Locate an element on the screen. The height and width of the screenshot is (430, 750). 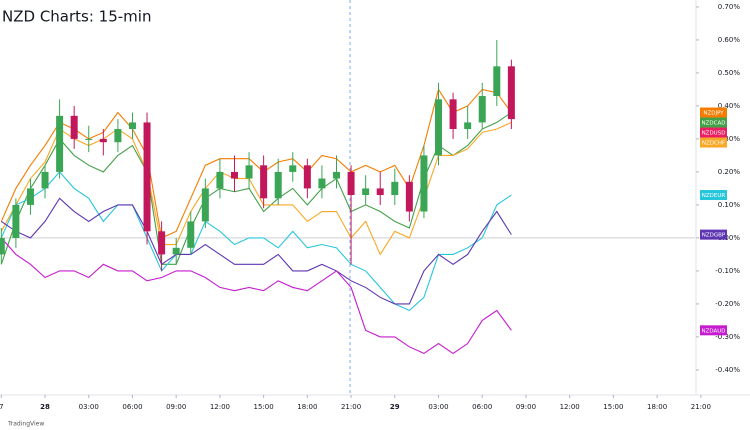
y-tick-label: 0.60% is located at coordinates (729, 40).